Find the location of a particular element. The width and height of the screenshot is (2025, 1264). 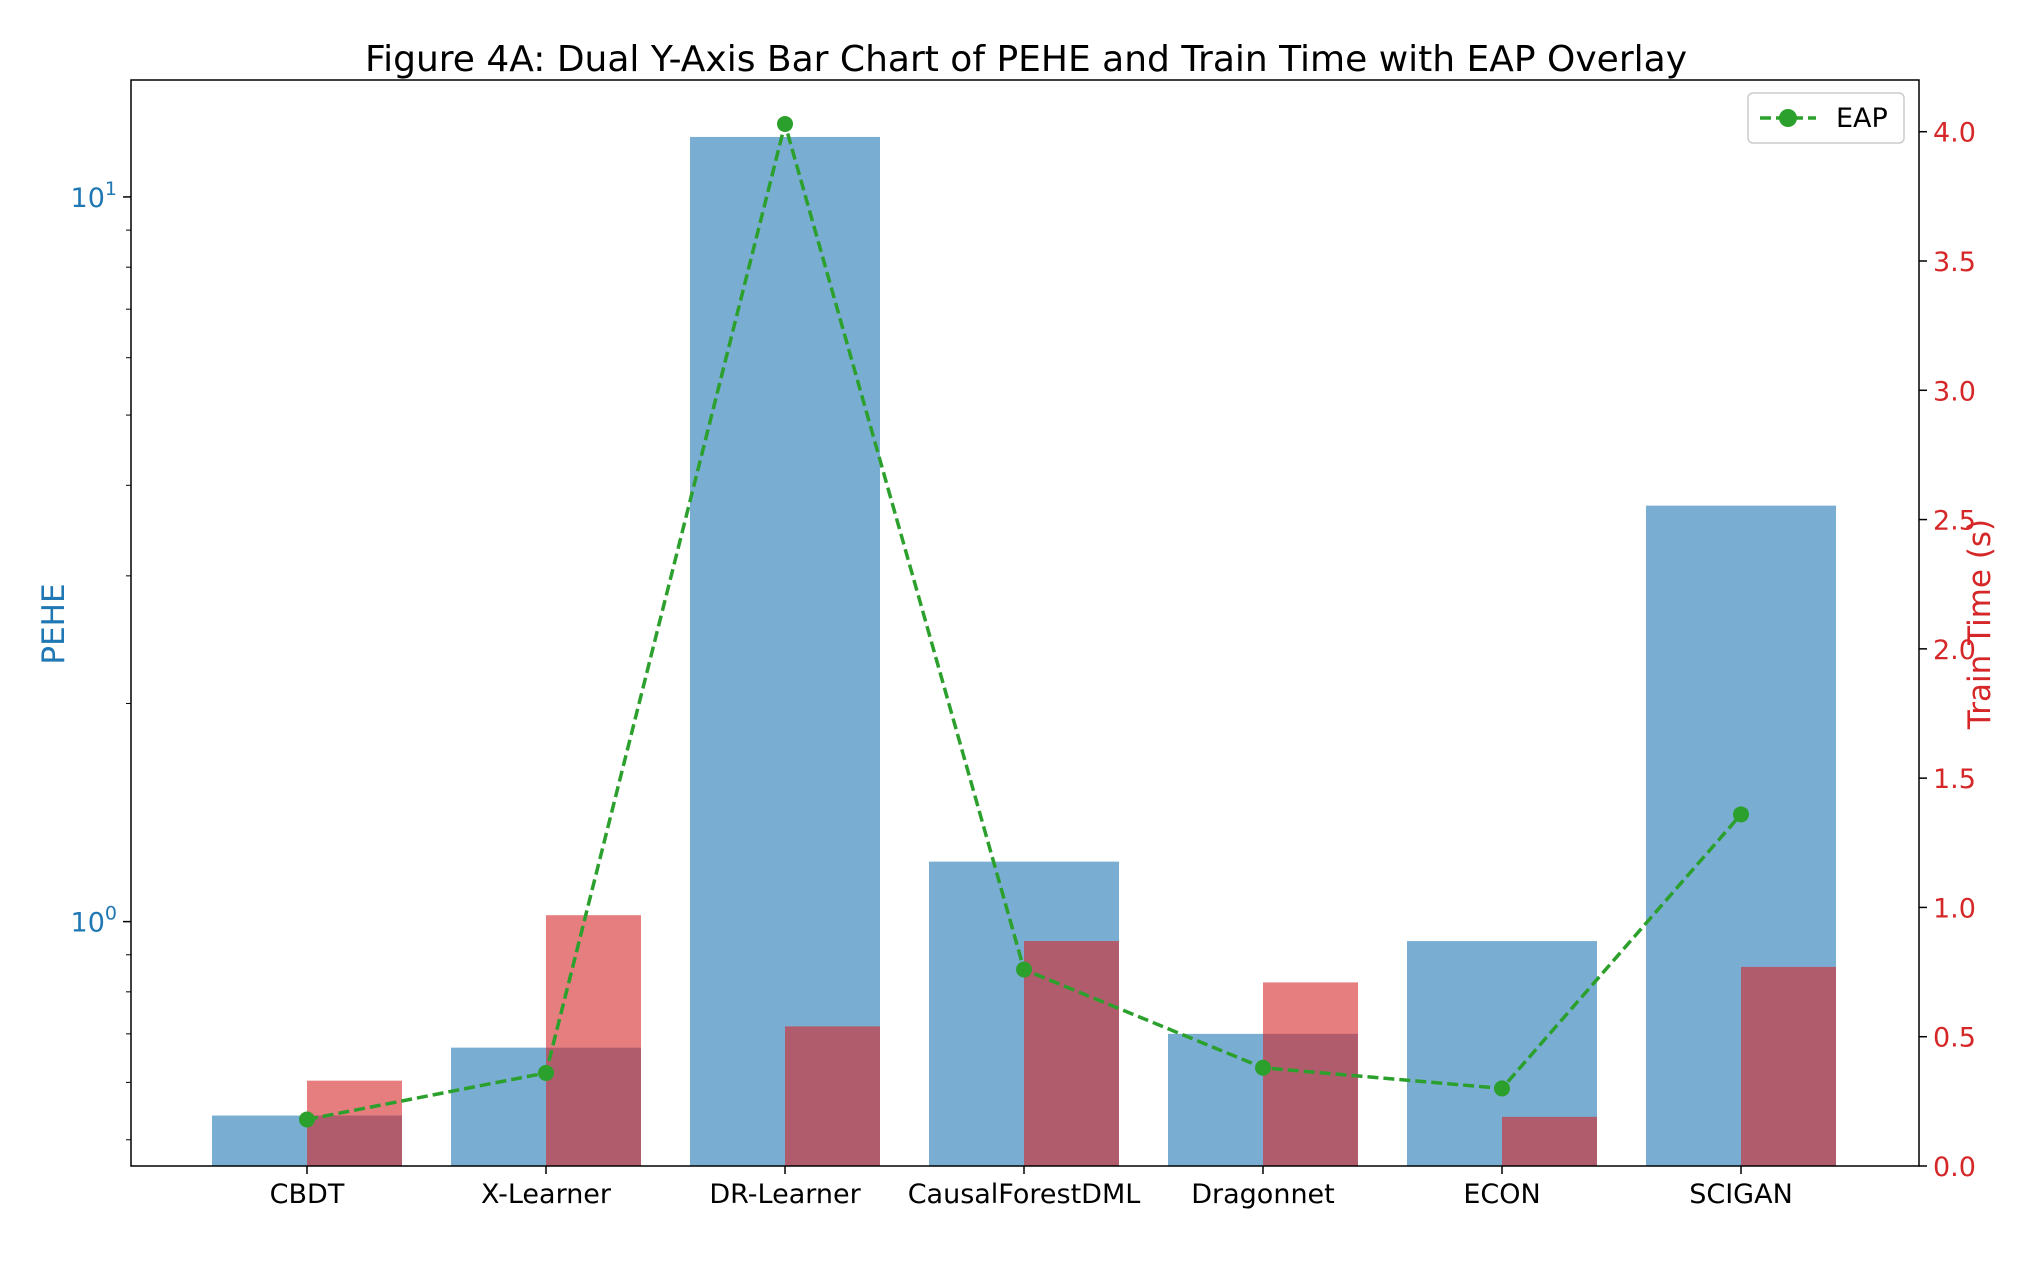

train-time-bar-econ is located at coordinates (1549, 1141).